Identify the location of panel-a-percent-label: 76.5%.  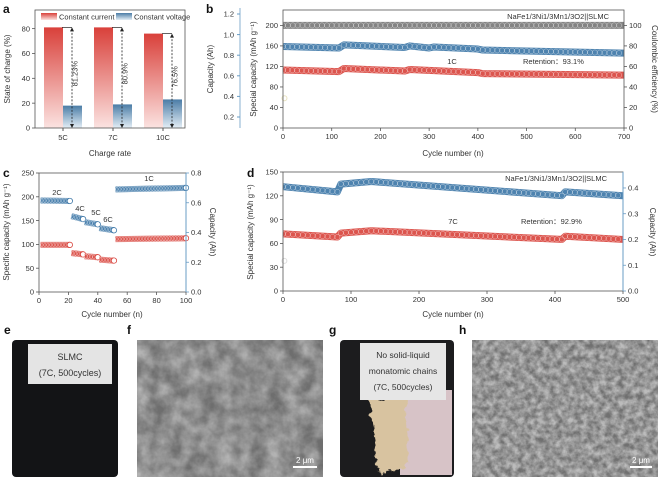
(175, 77).